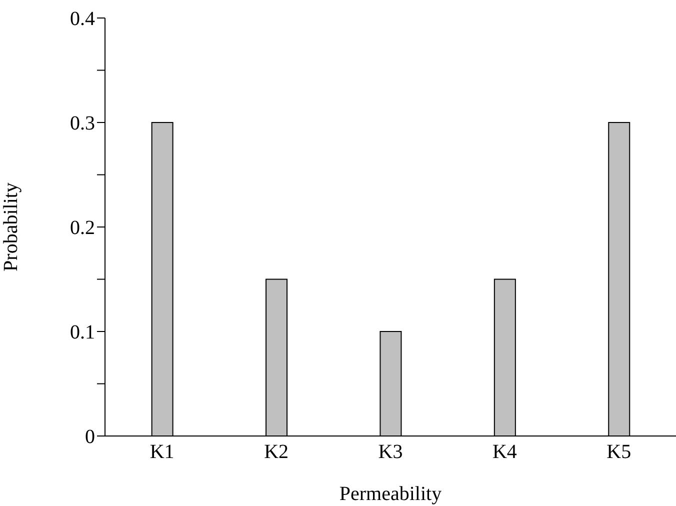 Image resolution: width=676 pixels, height=506 pixels. I want to click on y-tick-label: 0.1, so click(82, 333).